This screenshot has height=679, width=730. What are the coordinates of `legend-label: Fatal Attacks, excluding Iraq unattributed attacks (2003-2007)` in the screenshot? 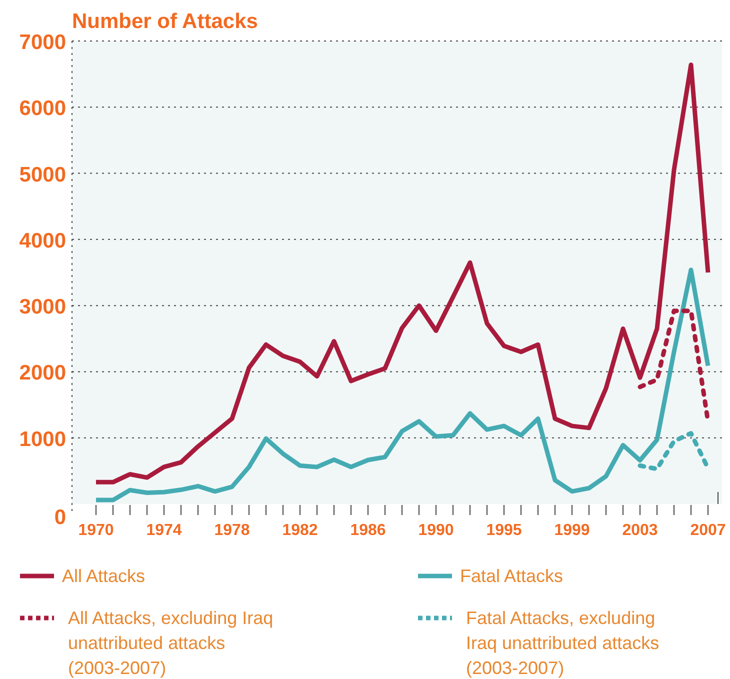 It's located at (563, 643).